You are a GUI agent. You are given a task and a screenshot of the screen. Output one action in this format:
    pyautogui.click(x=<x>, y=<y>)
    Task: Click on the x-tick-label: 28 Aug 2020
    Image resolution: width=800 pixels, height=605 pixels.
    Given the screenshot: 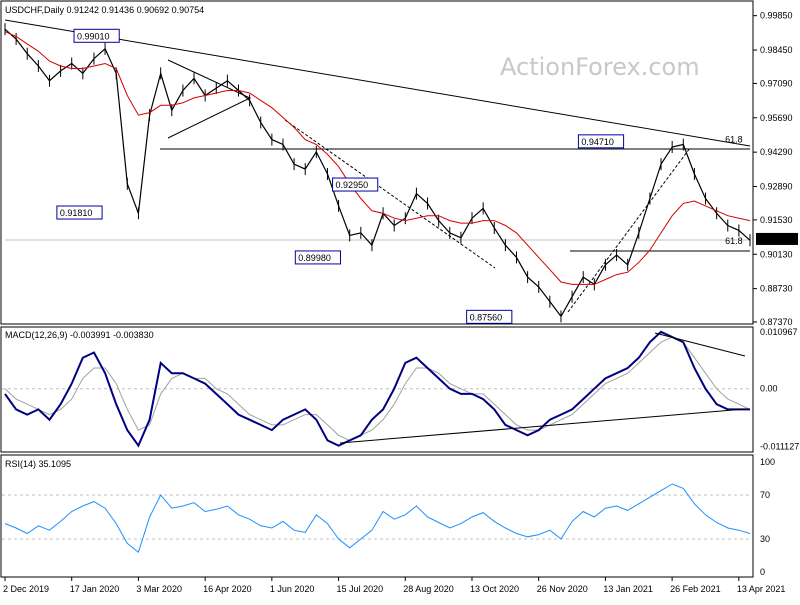 What is the action you would take?
    pyautogui.click(x=428, y=589)
    